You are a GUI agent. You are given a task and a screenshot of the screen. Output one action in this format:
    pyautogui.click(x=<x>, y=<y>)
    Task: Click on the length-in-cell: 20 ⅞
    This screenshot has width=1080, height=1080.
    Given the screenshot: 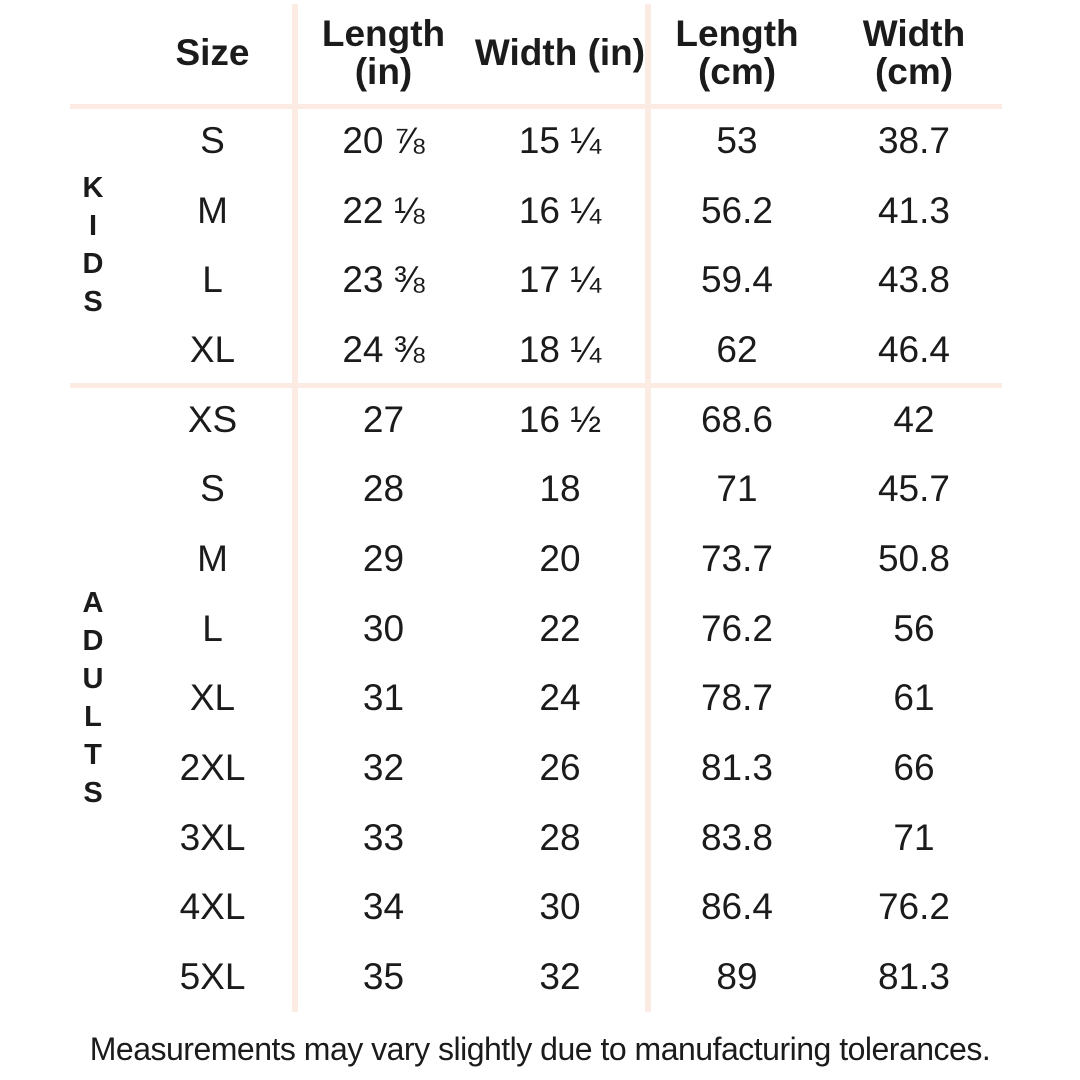 What is the action you would take?
    pyautogui.click(x=383, y=140)
    